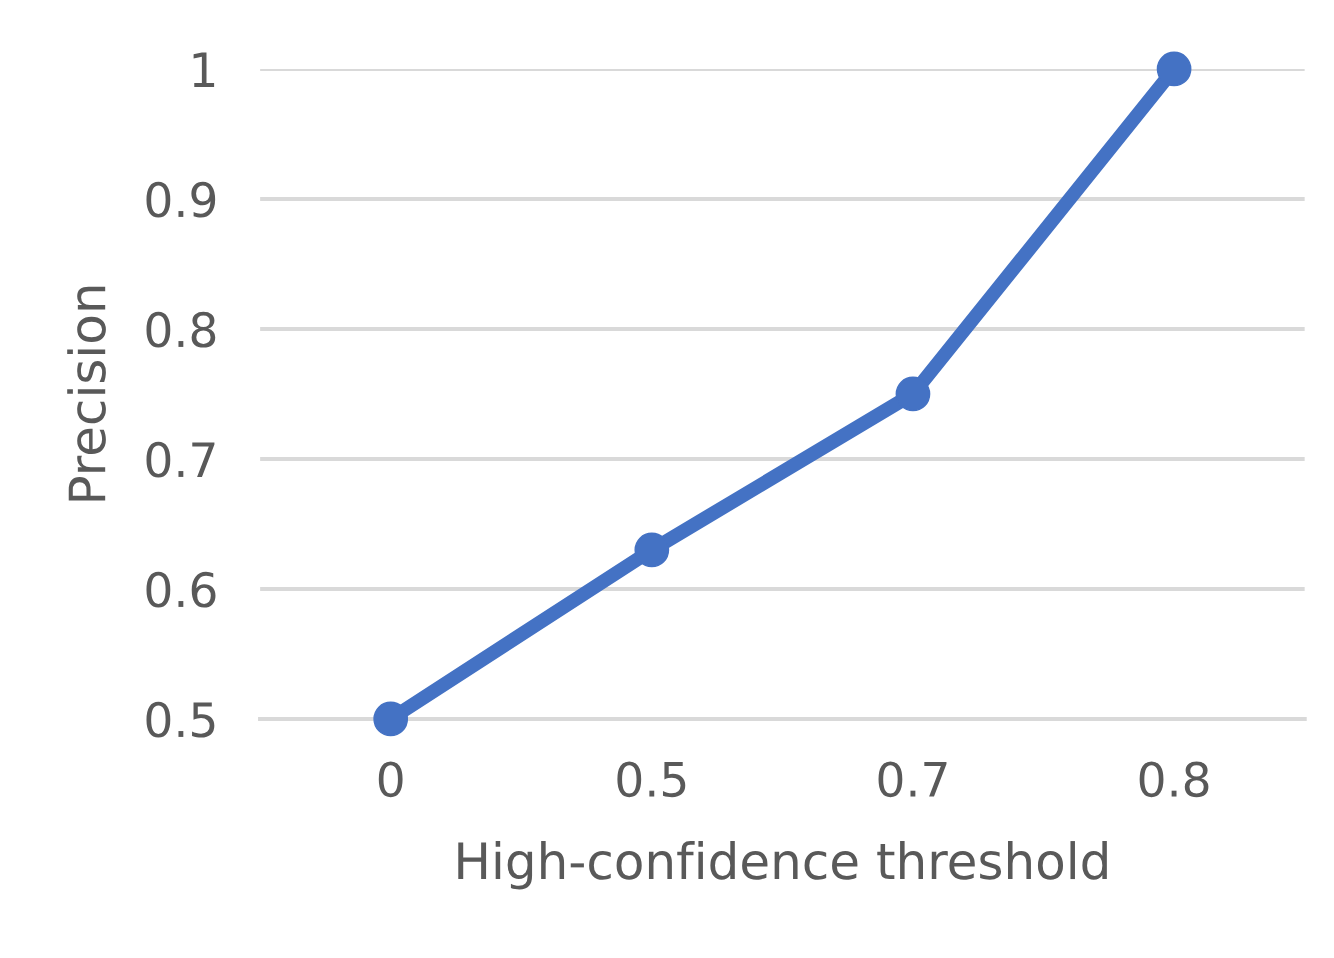 Image resolution: width=1334 pixels, height=958 pixels. I want to click on y-tick-label: 0.5, so click(180, 719).